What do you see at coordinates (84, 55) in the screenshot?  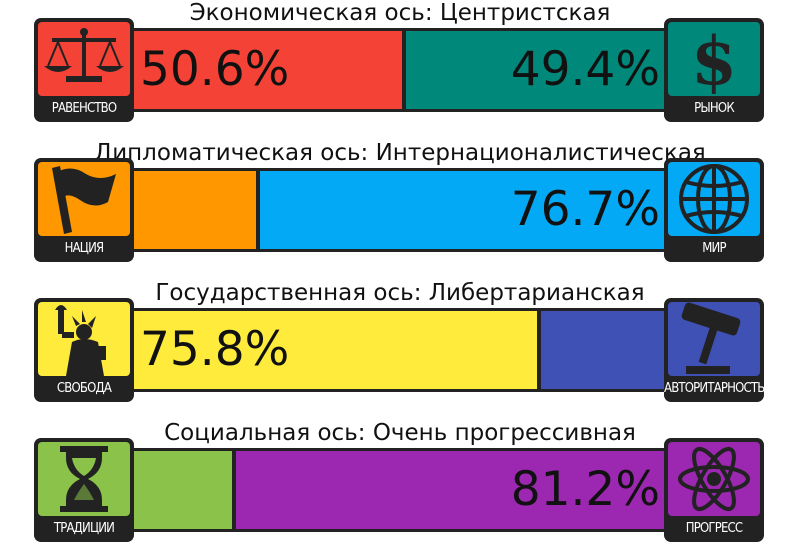 I see `scales-icon` at bounding box center [84, 55].